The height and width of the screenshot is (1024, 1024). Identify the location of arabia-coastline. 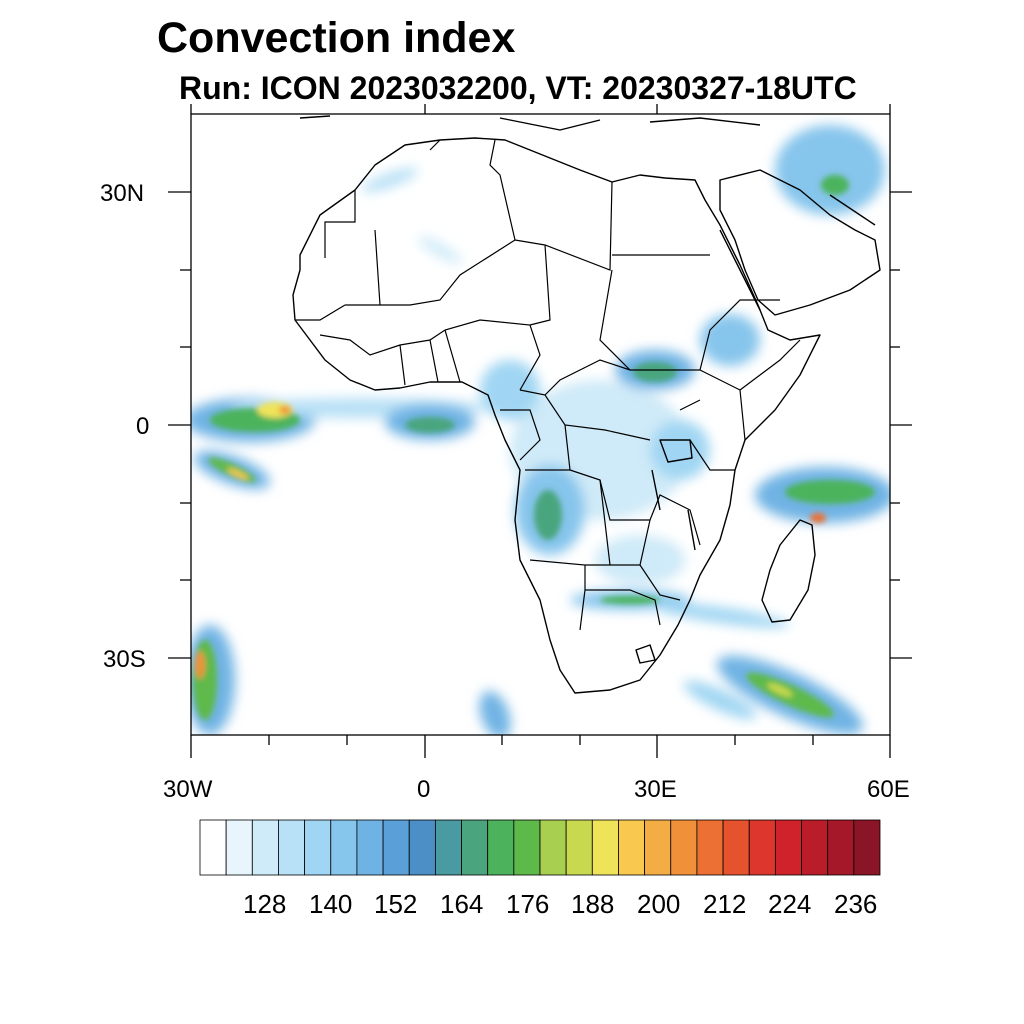
(800, 242).